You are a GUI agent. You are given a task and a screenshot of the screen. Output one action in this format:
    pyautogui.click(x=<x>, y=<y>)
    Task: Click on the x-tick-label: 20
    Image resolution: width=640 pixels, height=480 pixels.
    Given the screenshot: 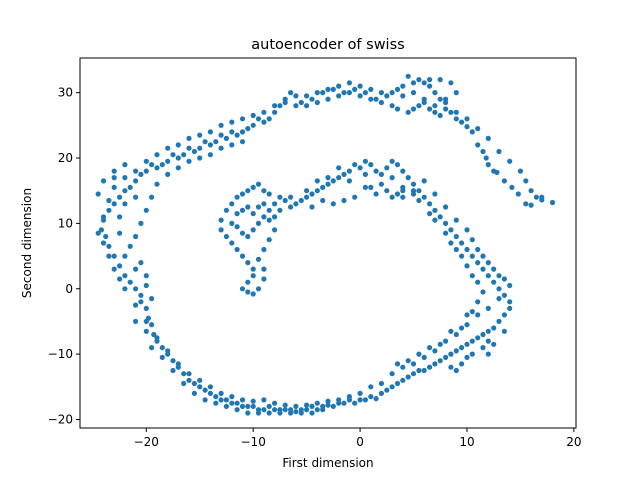 What is the action you would take?
    pyautogui.click(x=573, y=442)
    